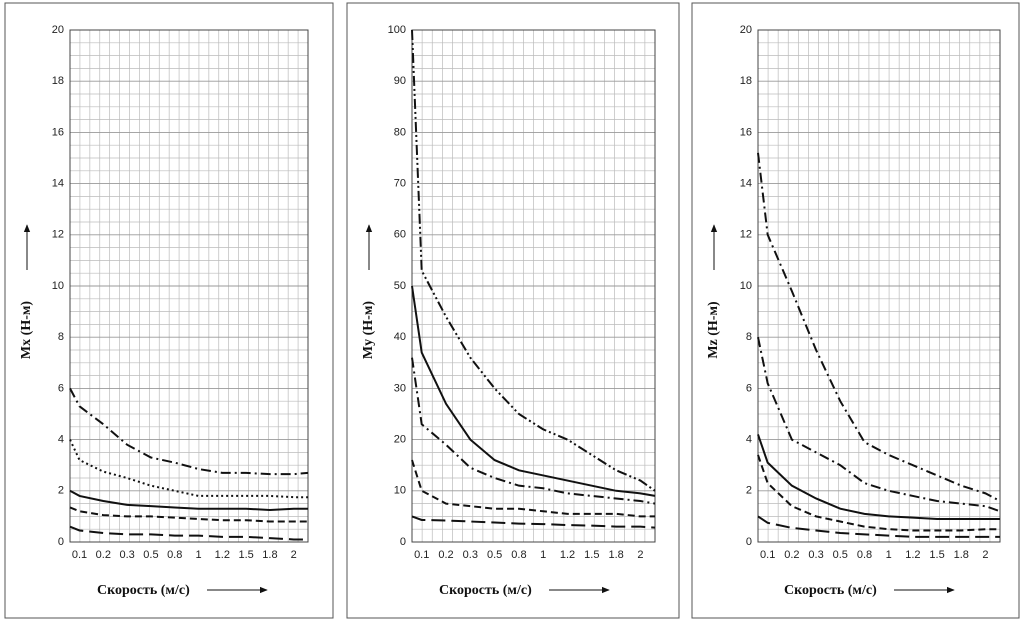 This screenshot has width=1024, height=621. What do you see at coordinates (400, 184) in the screenshot?
I see `y-tick-label: 70` at bounding box center [400, 184].